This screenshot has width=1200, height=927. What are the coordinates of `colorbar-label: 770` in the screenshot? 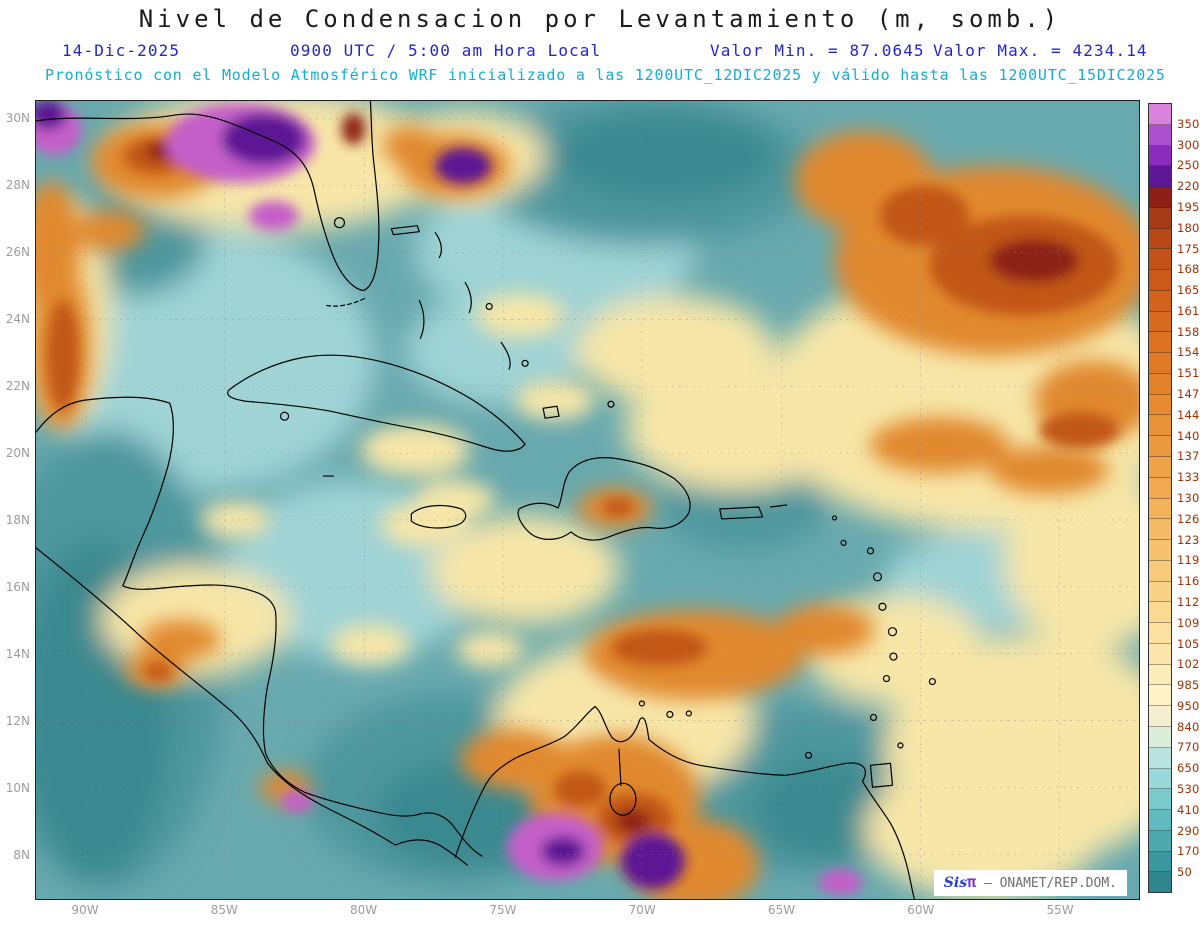 It's located at (1188, 747).